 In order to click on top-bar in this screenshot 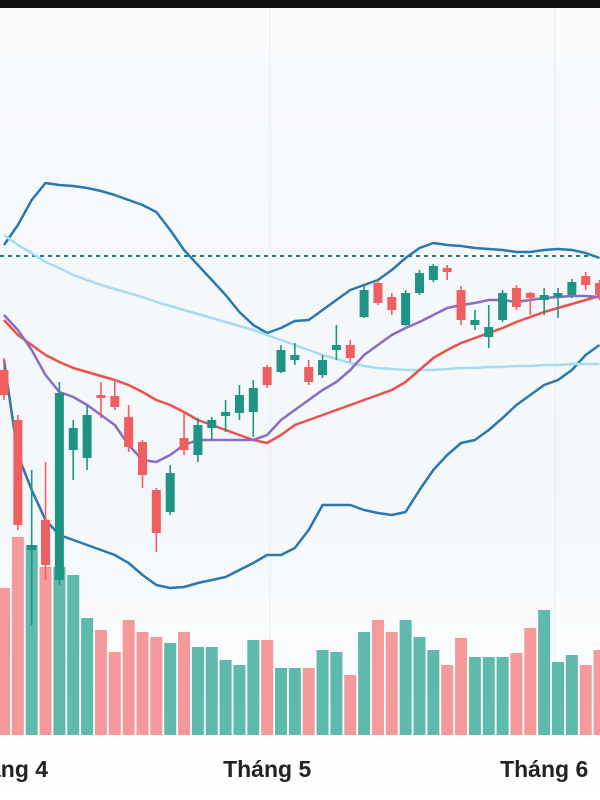, I will do `click(300, 4)`.